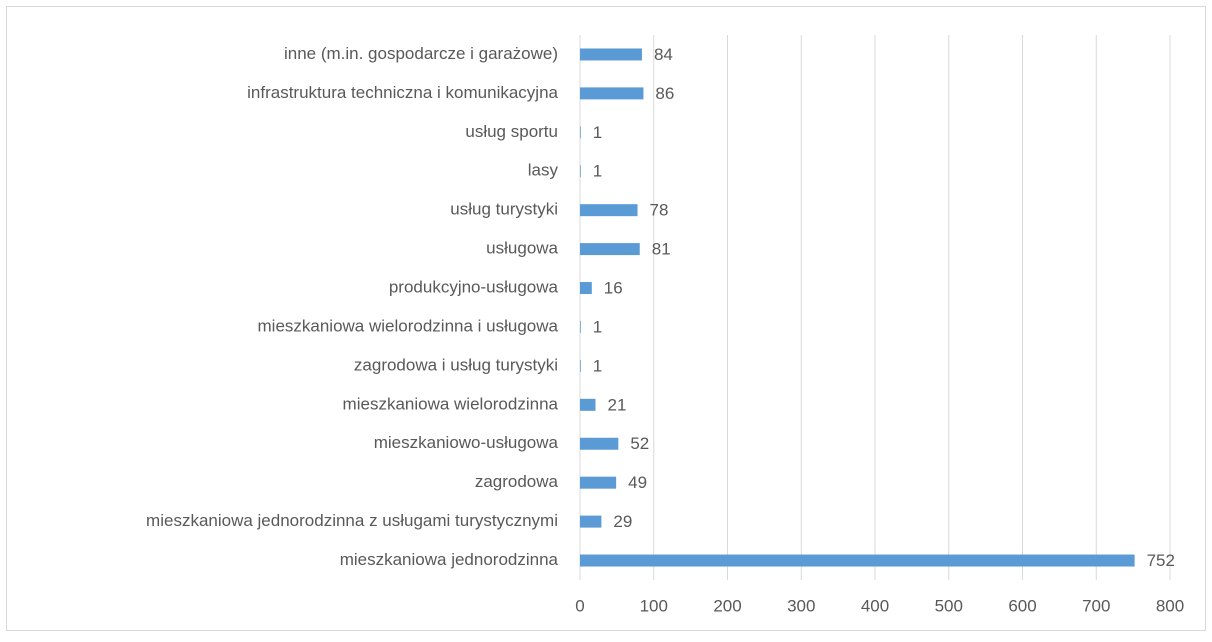 The image size is (1212, 642). I want to click on x-tick-label: 300, so click(801, 605).